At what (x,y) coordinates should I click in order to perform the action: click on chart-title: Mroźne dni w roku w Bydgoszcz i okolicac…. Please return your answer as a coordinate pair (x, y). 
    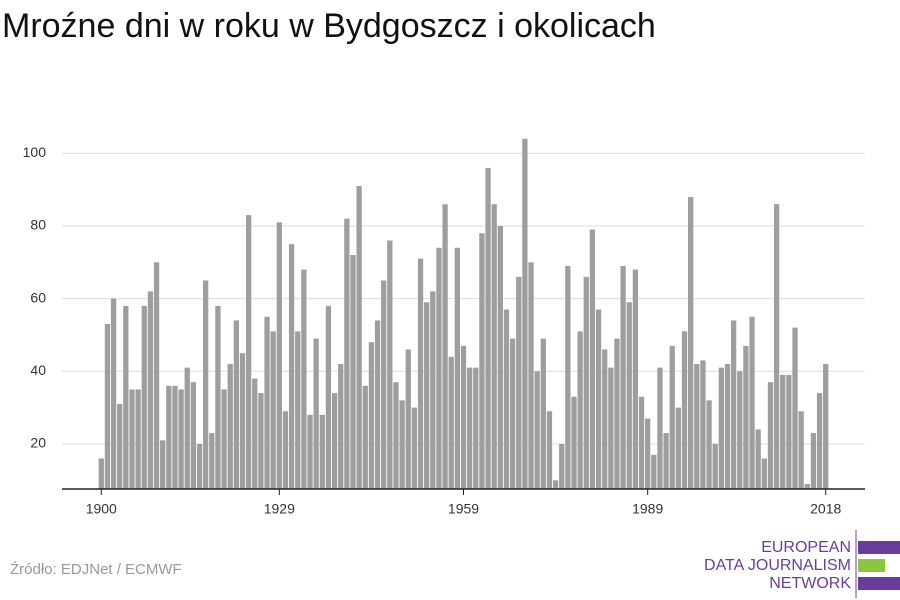
    Looking at the image, I should click on (329, 26).